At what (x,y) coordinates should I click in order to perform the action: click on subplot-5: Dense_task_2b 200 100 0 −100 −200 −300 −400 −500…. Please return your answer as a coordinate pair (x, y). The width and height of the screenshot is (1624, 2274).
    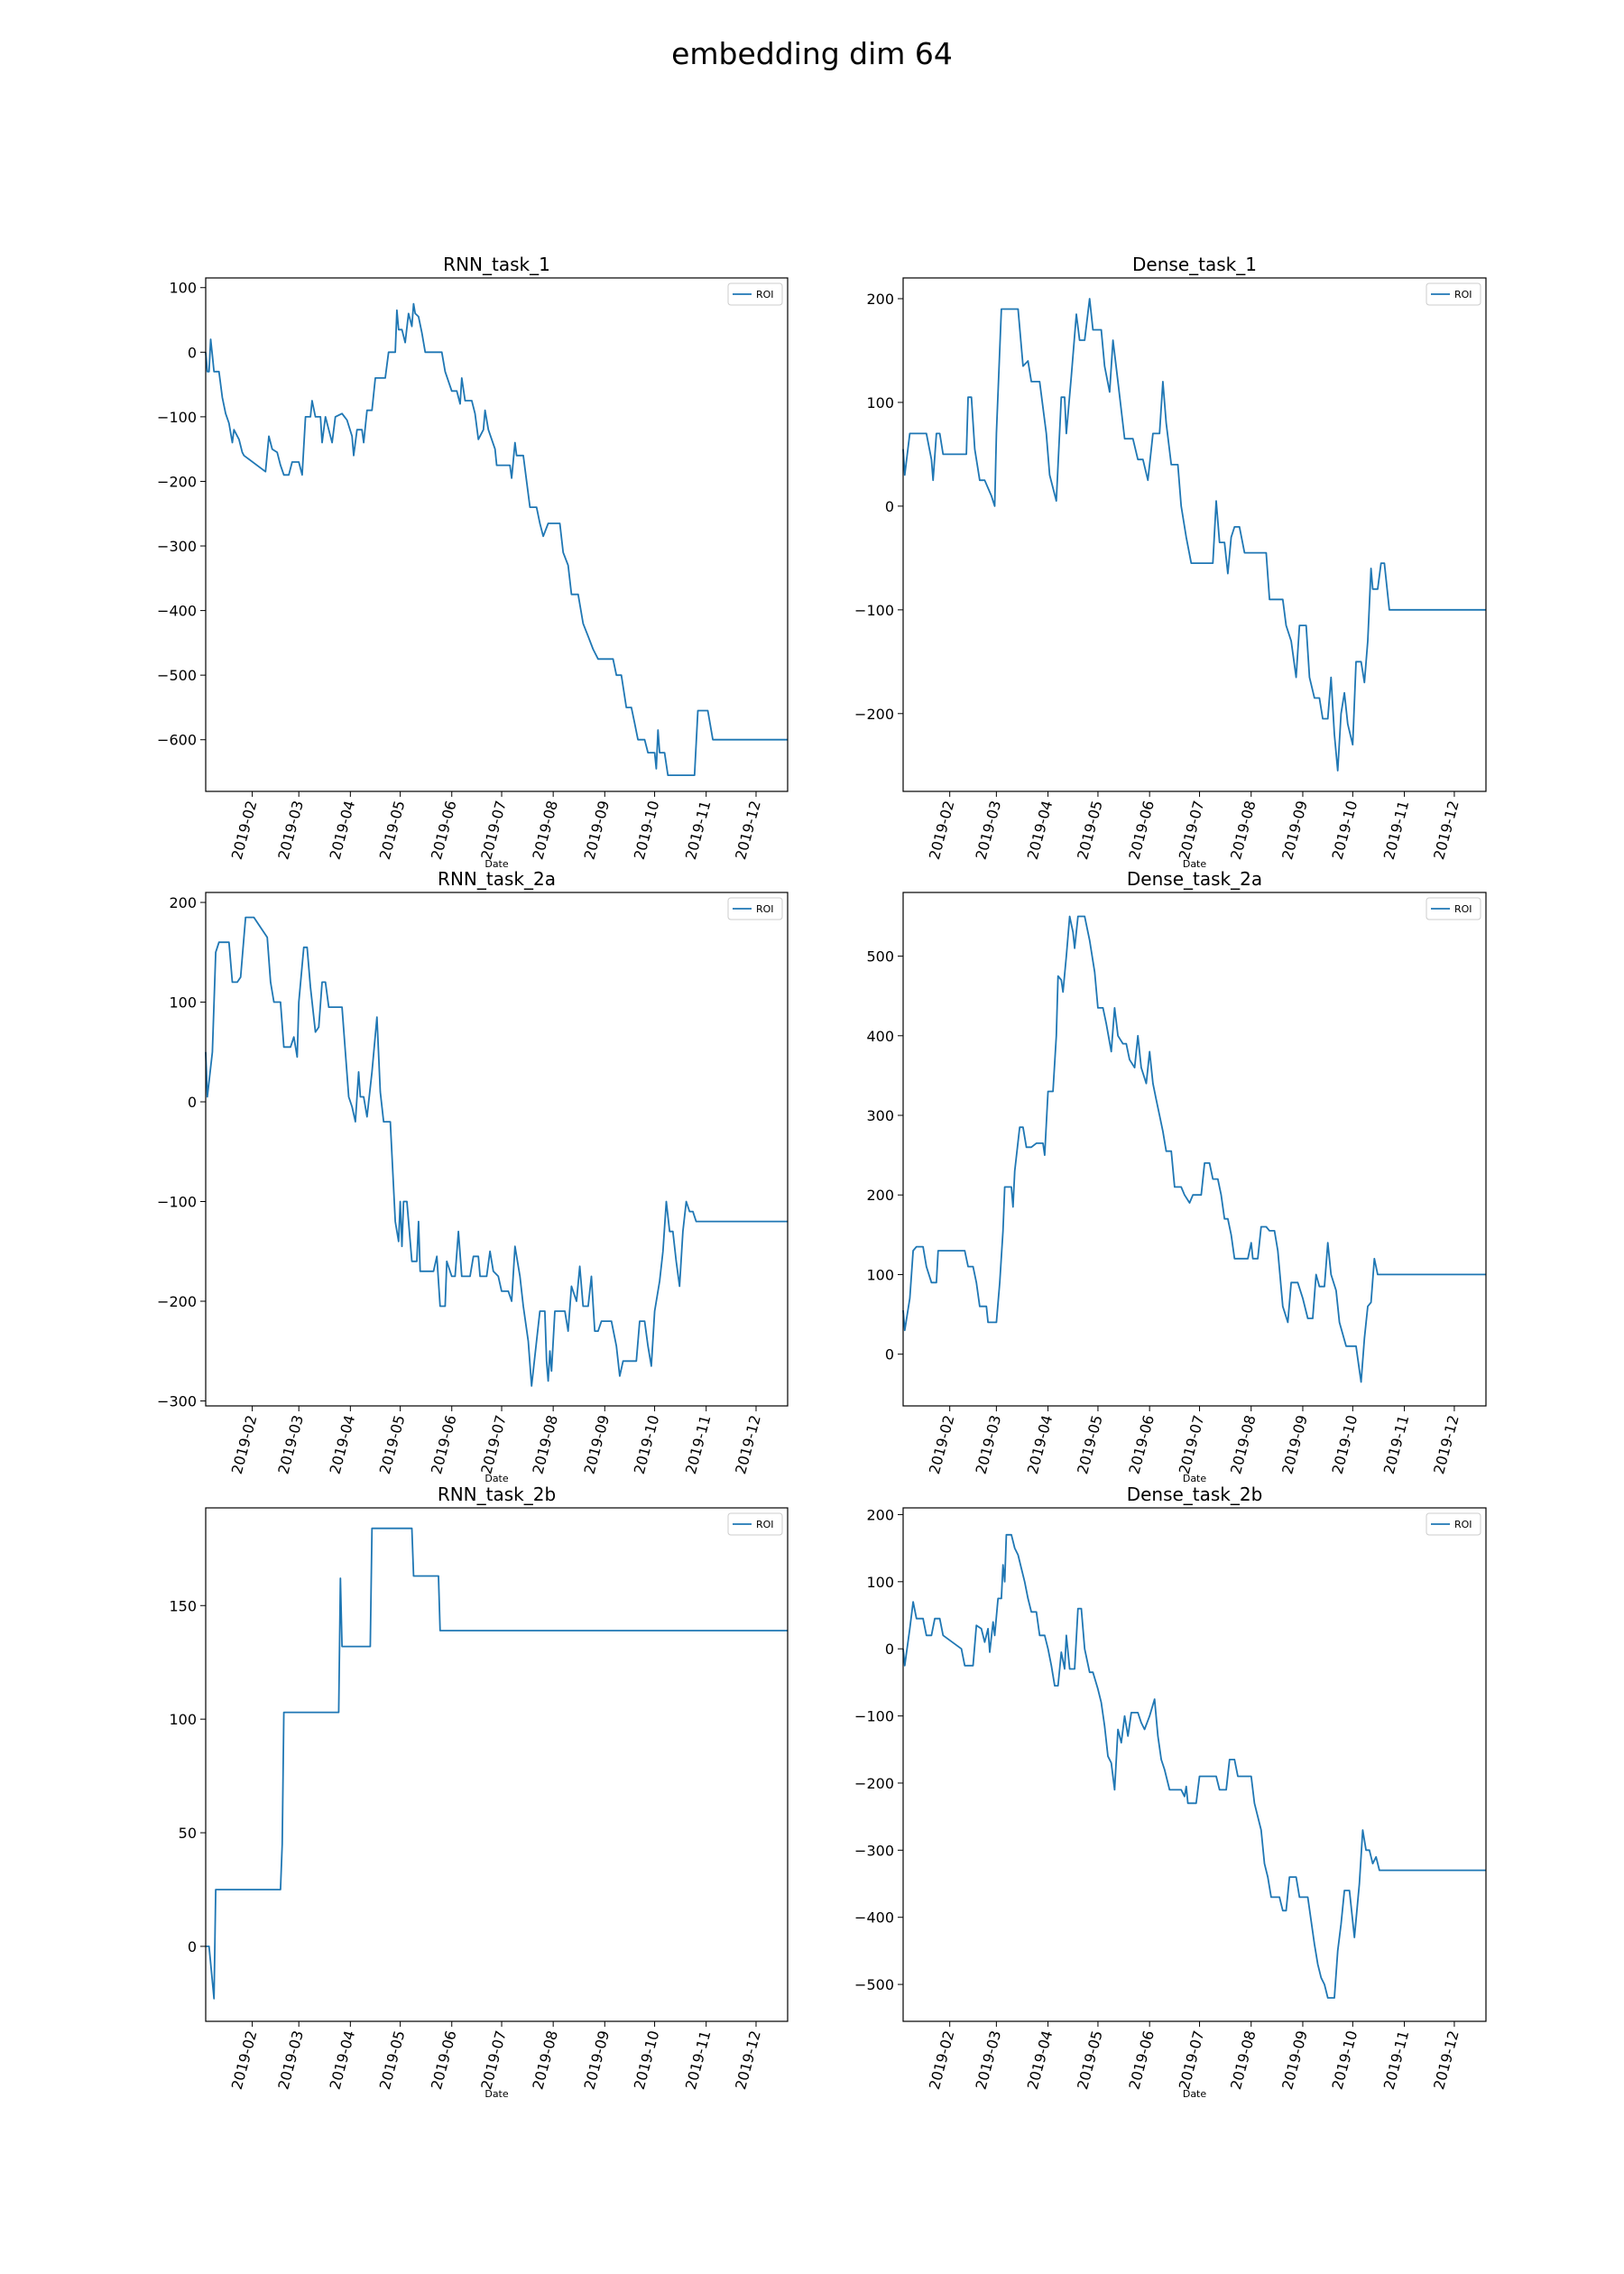
    Looking at the image, I should click on (1171, 1792).